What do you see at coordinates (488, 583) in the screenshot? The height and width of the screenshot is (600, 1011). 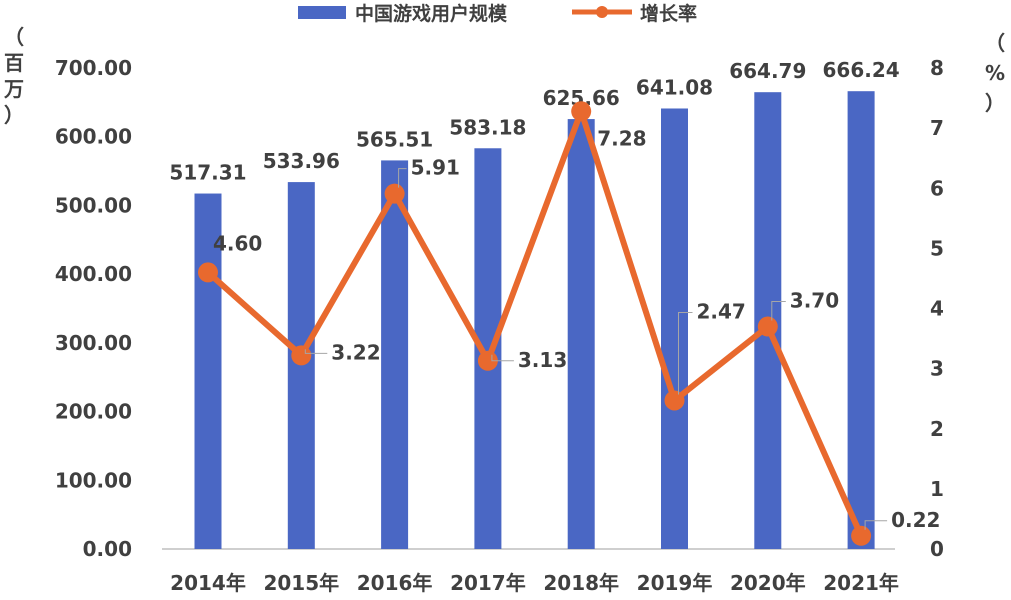 I see `x-tick-label: 2017年` at bounding box center [488, 583].